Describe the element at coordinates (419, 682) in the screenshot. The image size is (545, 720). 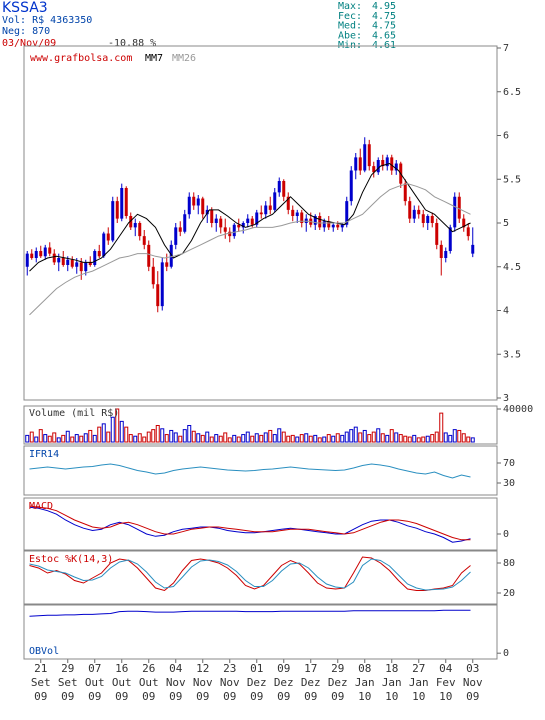
I see `x-tick-label: Jan` at that location.